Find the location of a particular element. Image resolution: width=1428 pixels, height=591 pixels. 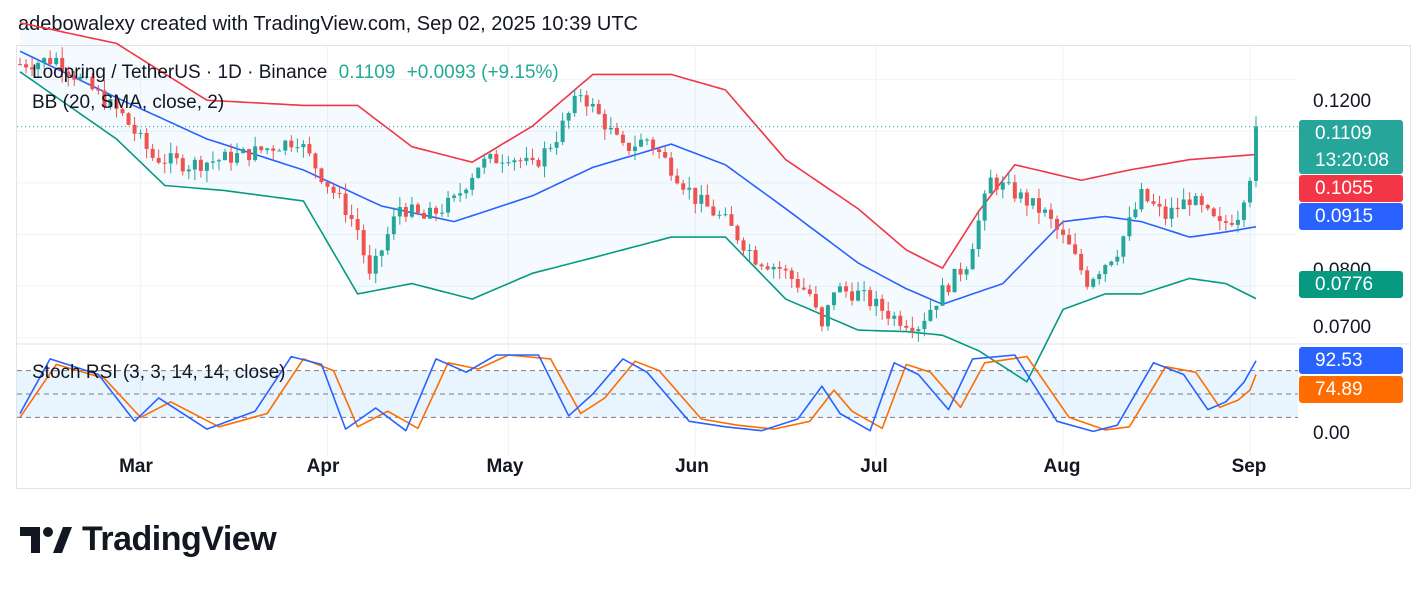

month-label-jun: Jun is located at coordinates (692, 466).